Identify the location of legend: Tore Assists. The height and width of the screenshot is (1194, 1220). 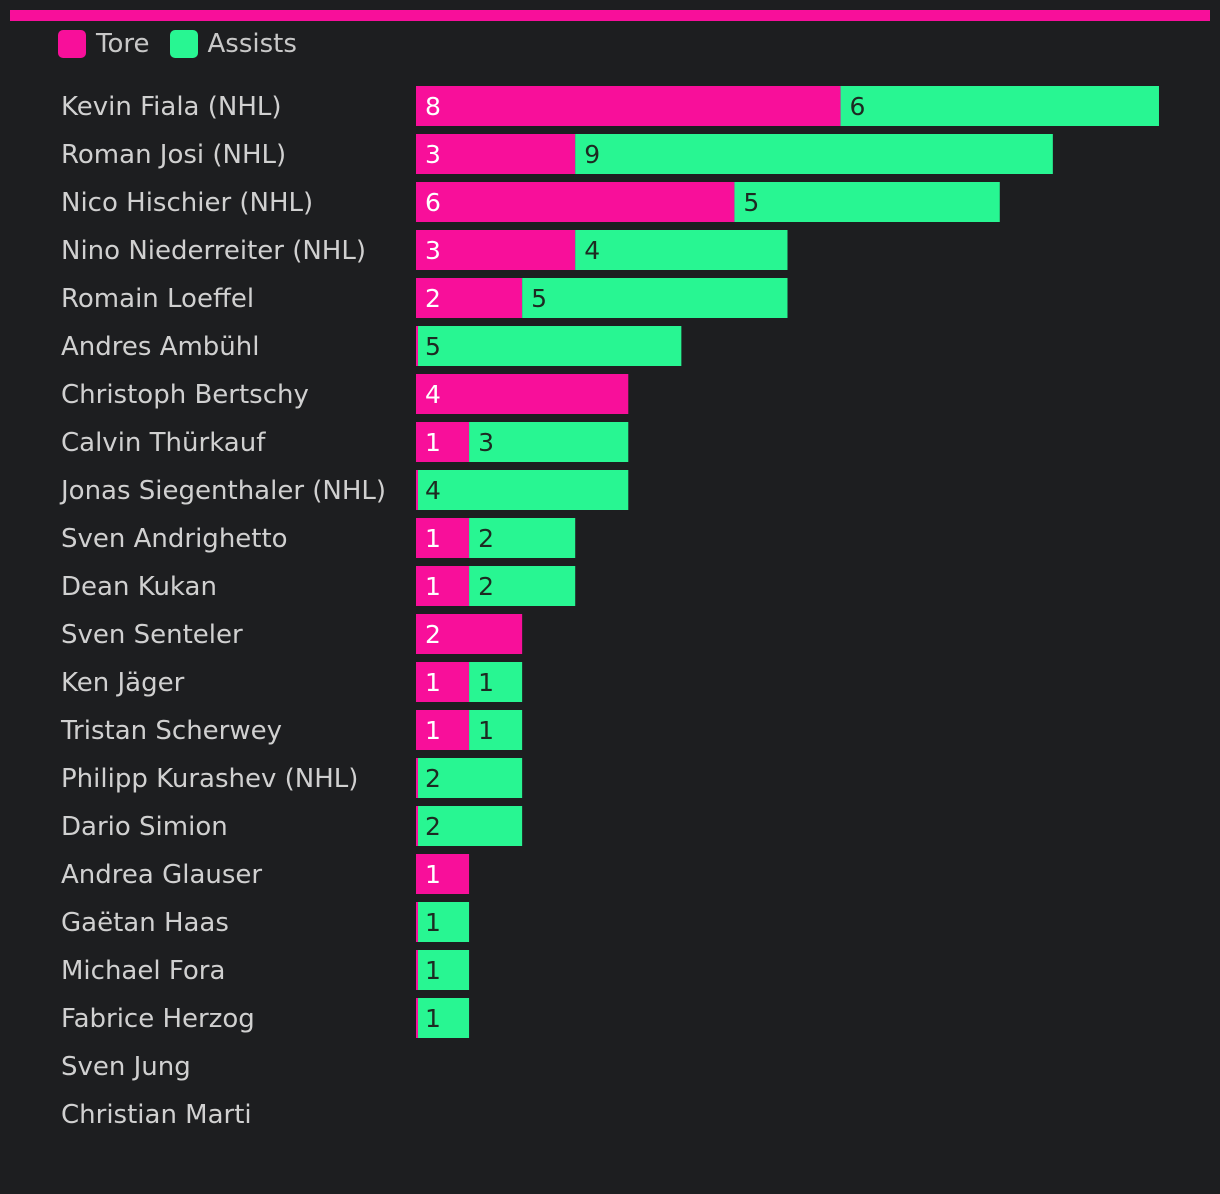
(187, 44).